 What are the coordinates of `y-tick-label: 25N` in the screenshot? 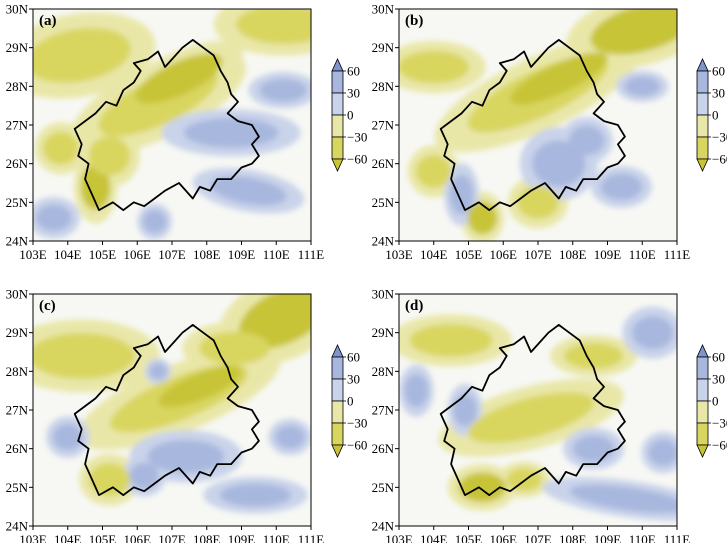 It's located at (383, 487).